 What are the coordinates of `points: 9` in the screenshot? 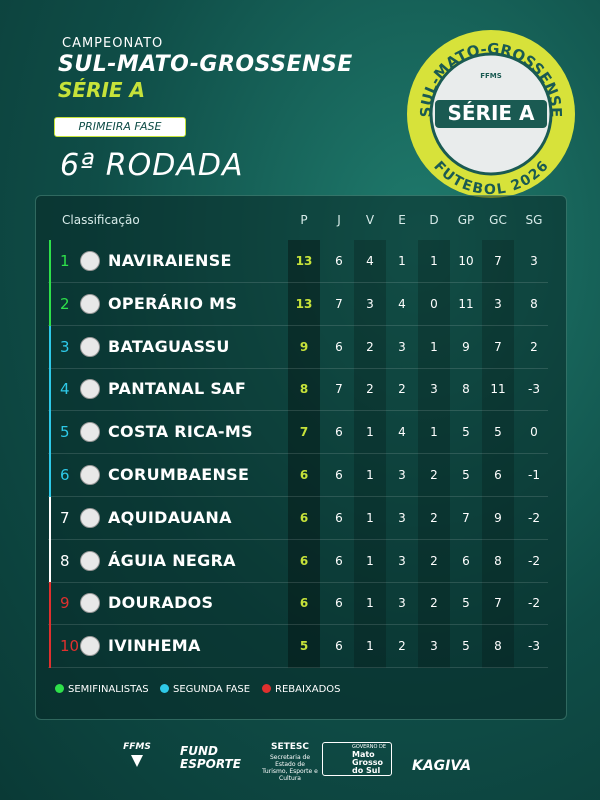 It's located at (304, 346).